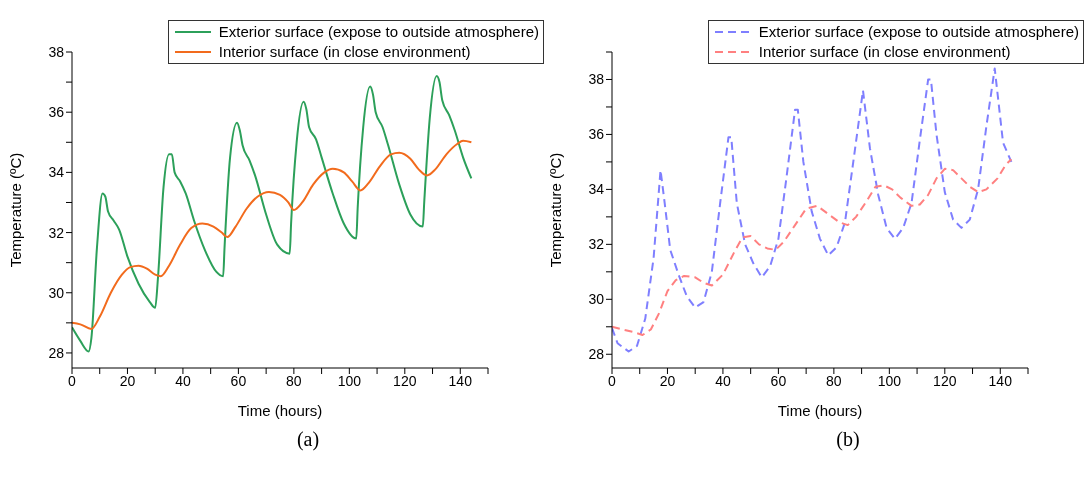 This screenshot has height=480, width=1086. I want to click on text: (b), so click(848, 439).